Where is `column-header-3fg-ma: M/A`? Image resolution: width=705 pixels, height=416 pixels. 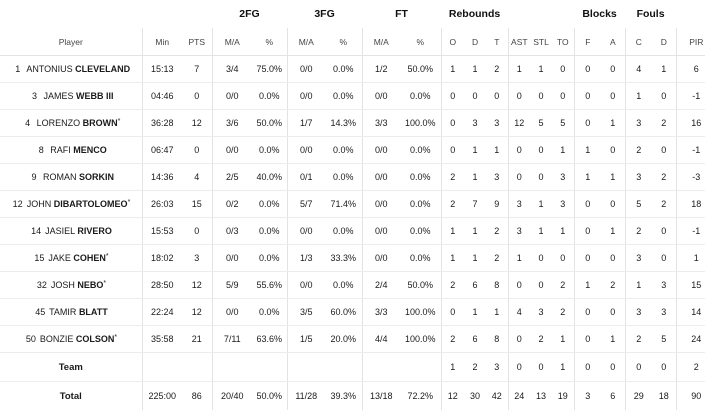
column-header-3fg-ma: M/A is located at coordinates (306, 42).